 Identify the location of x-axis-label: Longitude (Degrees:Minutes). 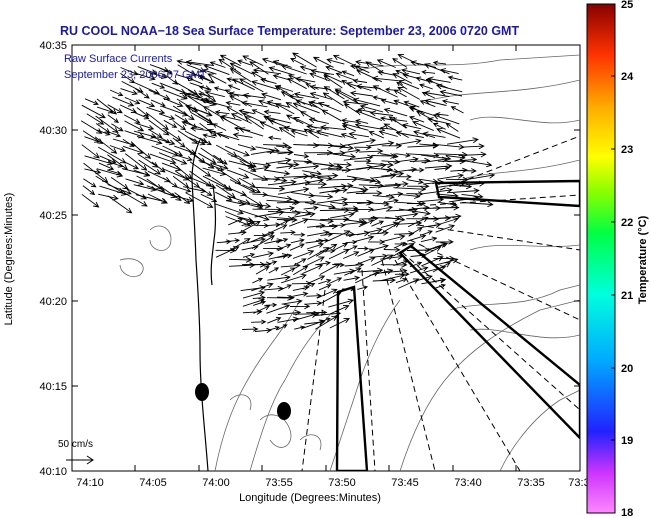
(310, 498).